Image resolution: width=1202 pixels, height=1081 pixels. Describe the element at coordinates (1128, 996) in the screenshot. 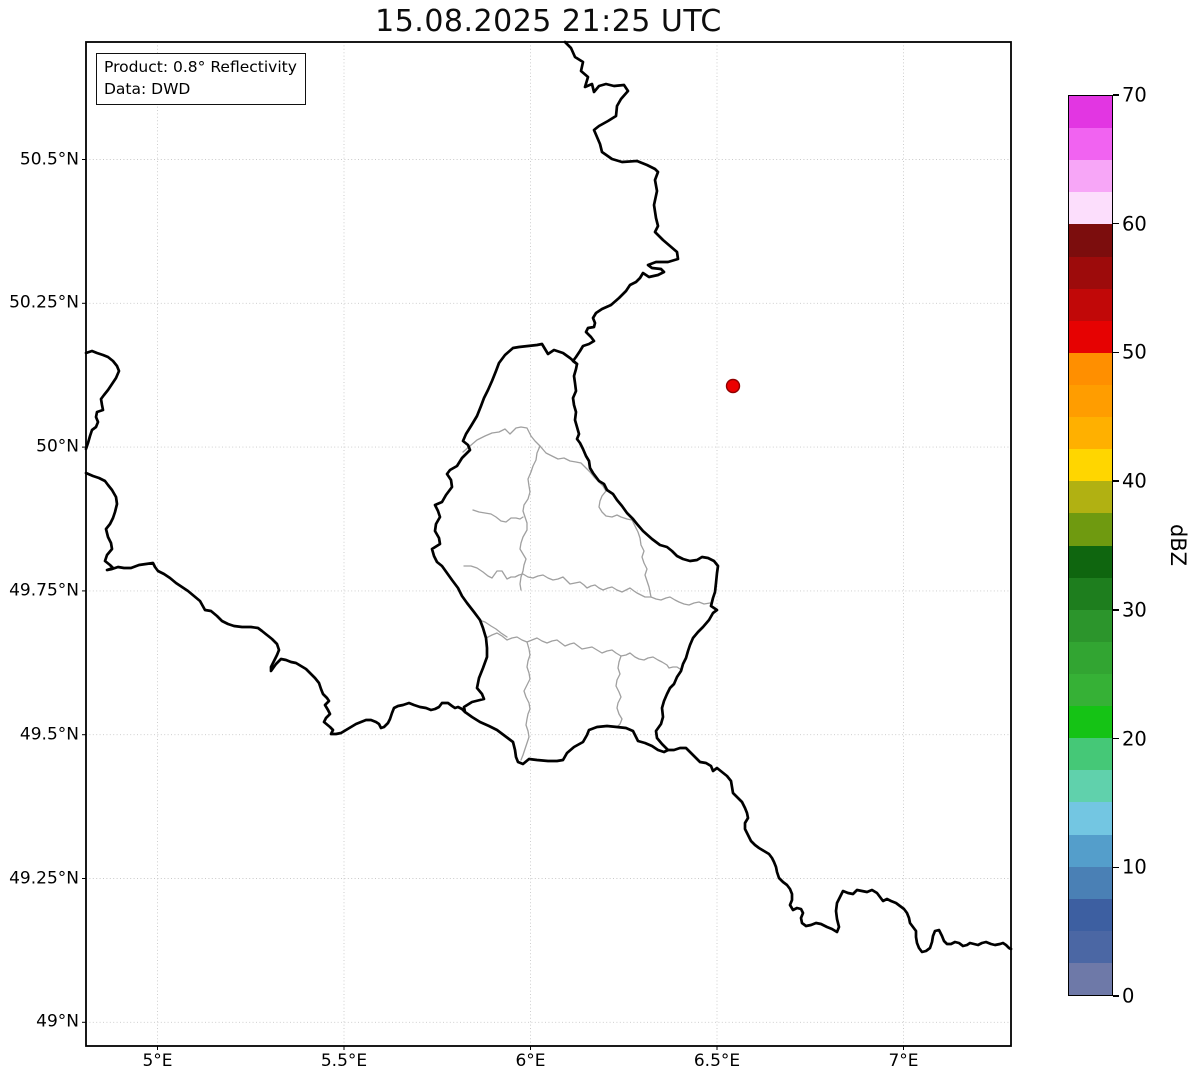

I see `colorbar-tick-label: 0` at that location.